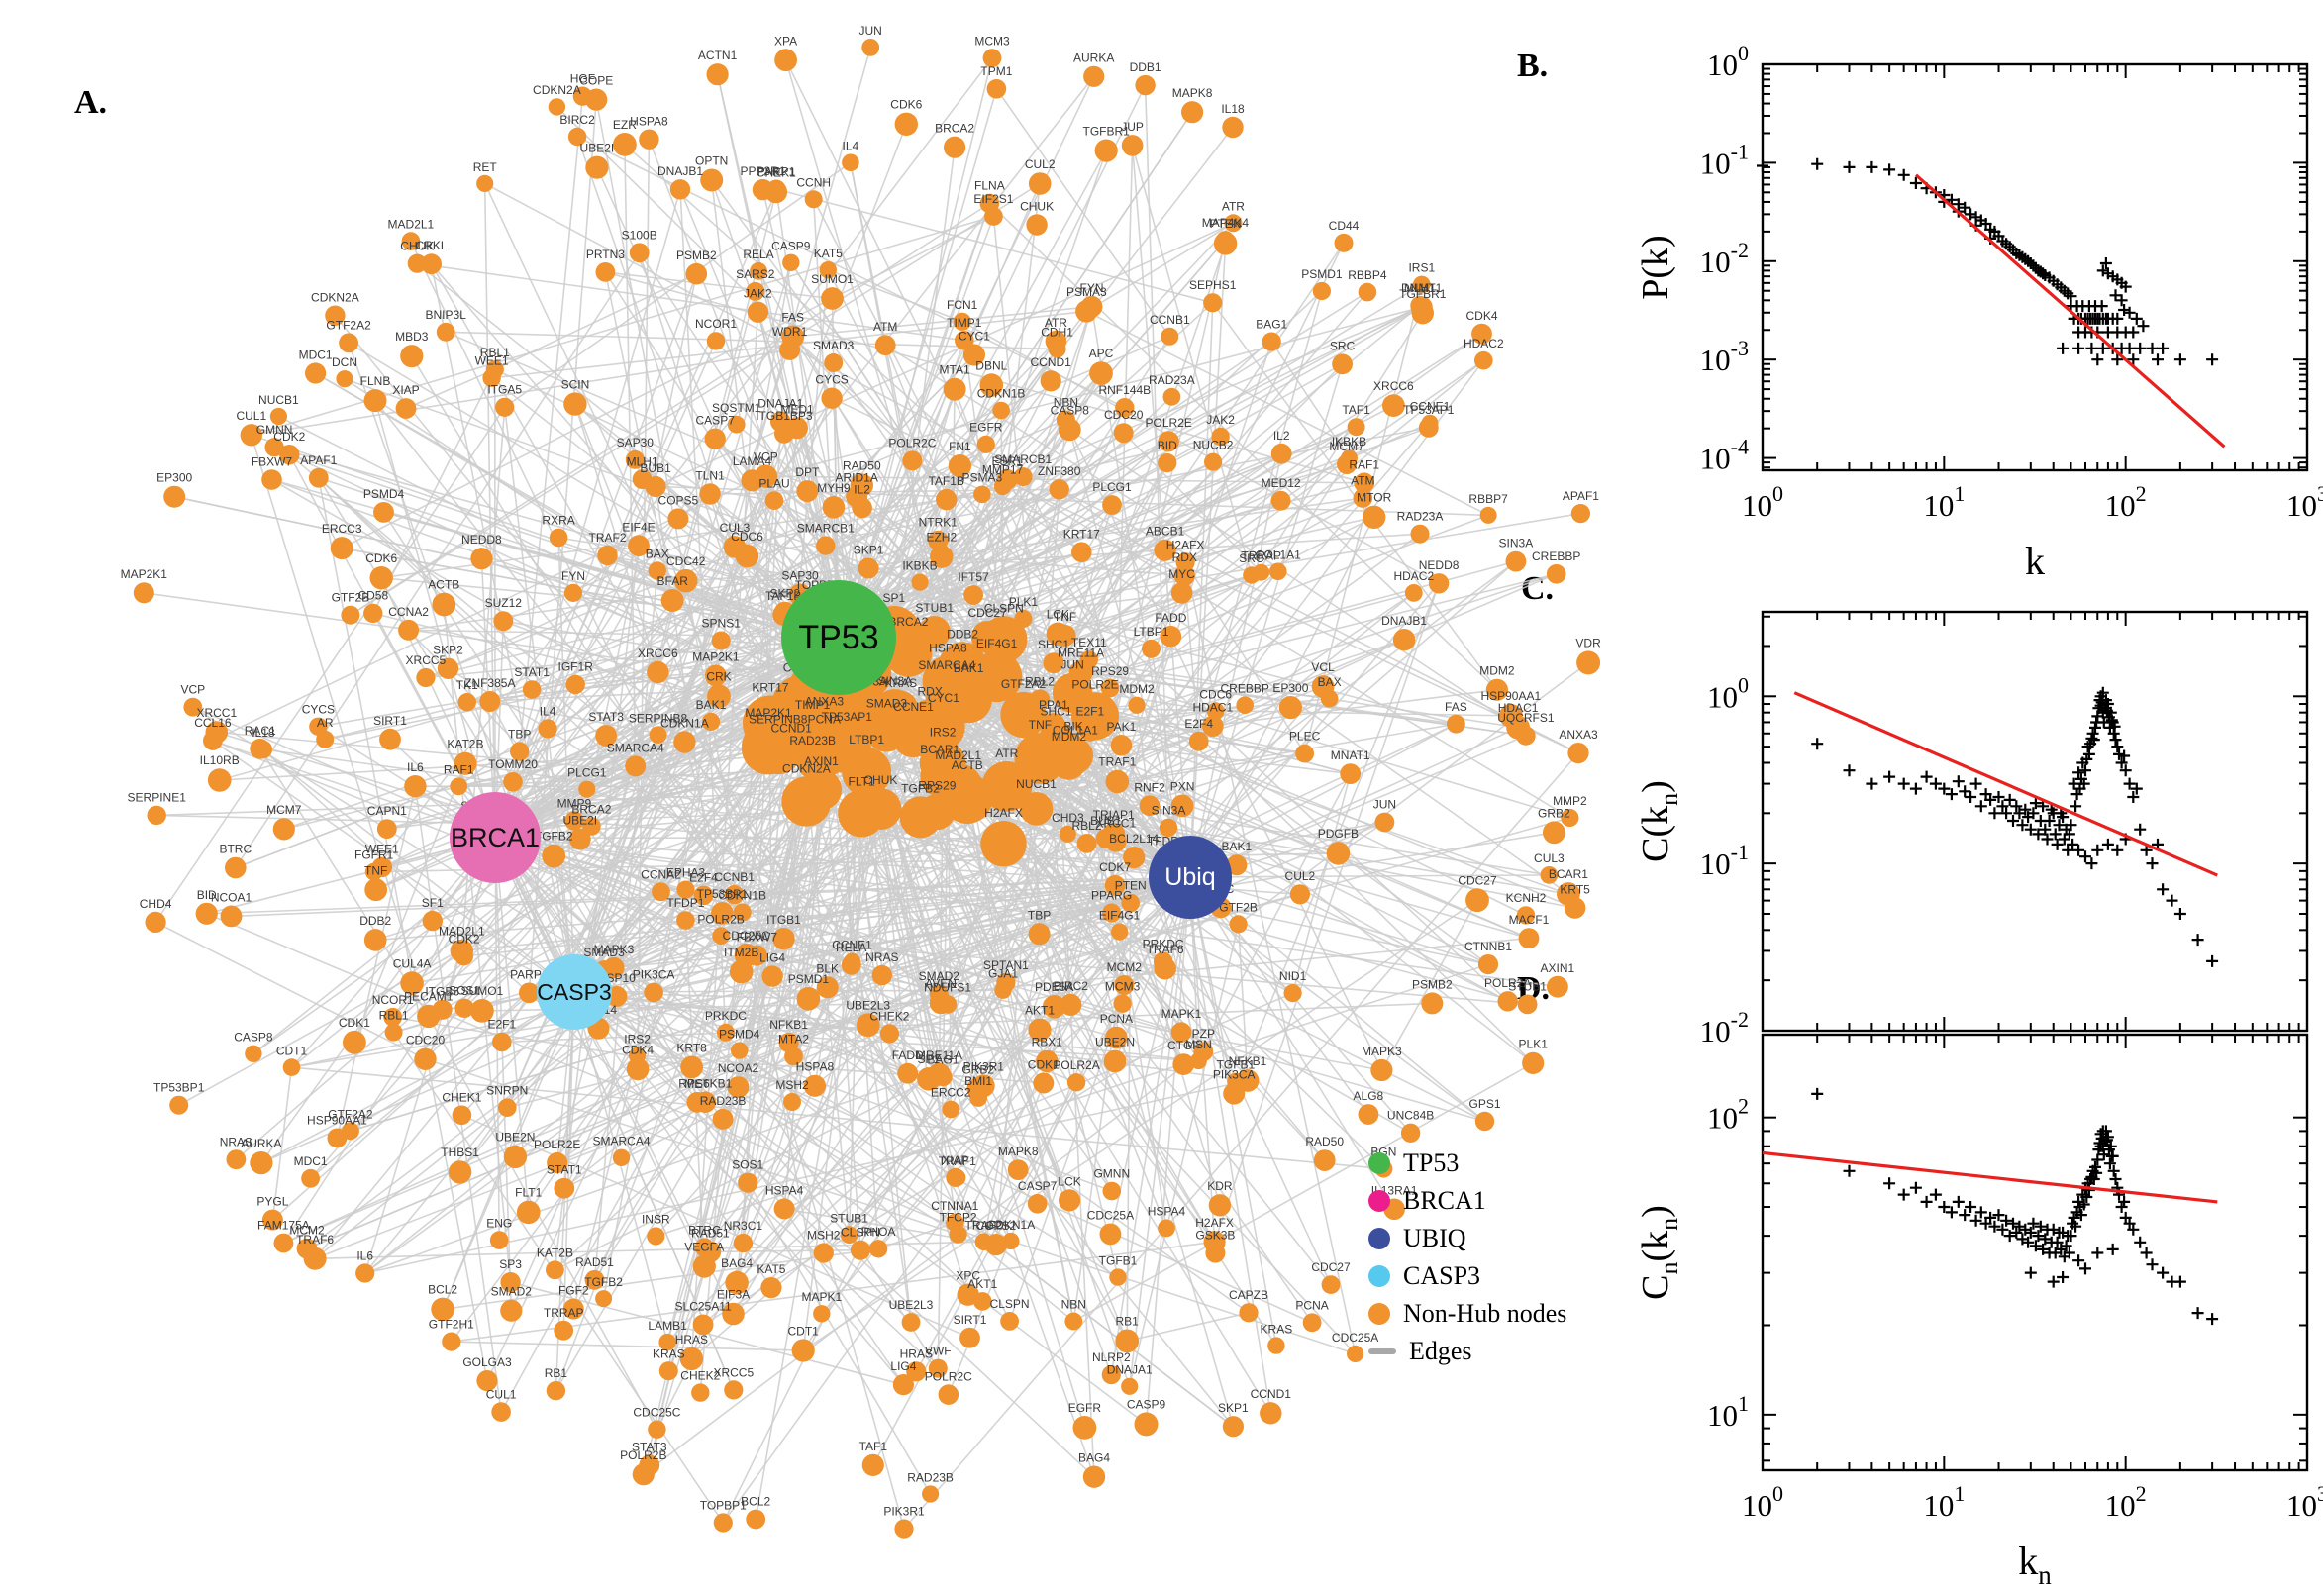 Image resolution: width=2323 pixels, height=1596 pixels. What do you see at coordinates (495, 837) in the screenshot?
I see `hub-node-brca1` at bounding box center [495, 837].